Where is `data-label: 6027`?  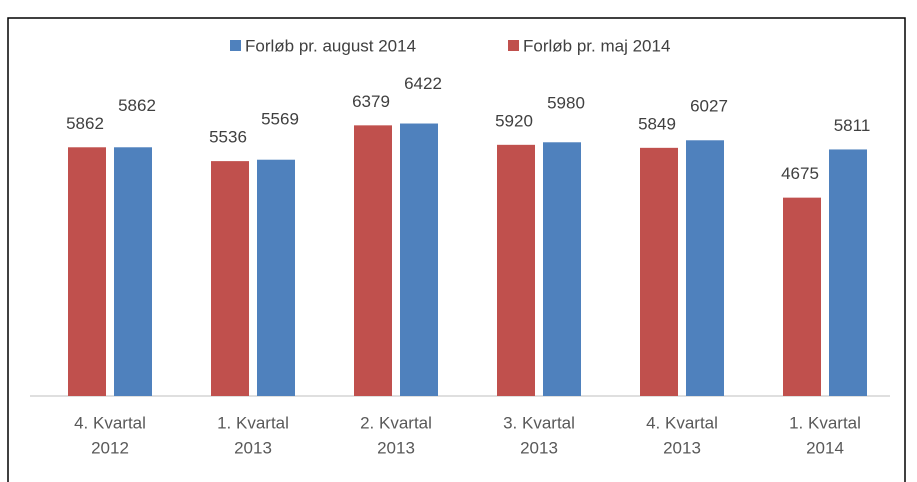 data-label: 6027 is located at coordinates (709, 105).